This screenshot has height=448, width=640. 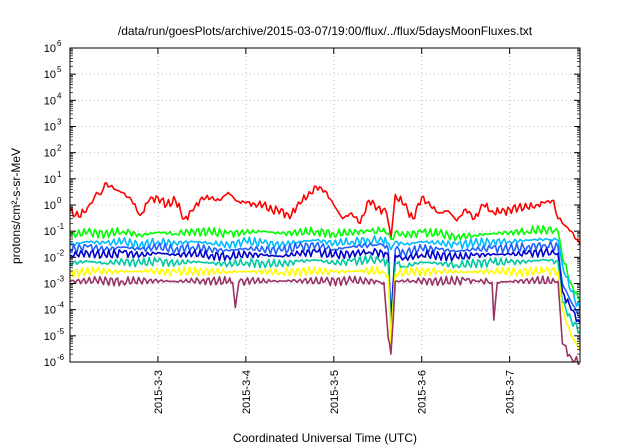 I want to click on x-tick-label: 2015-3-6, so click(x=423, y=392).